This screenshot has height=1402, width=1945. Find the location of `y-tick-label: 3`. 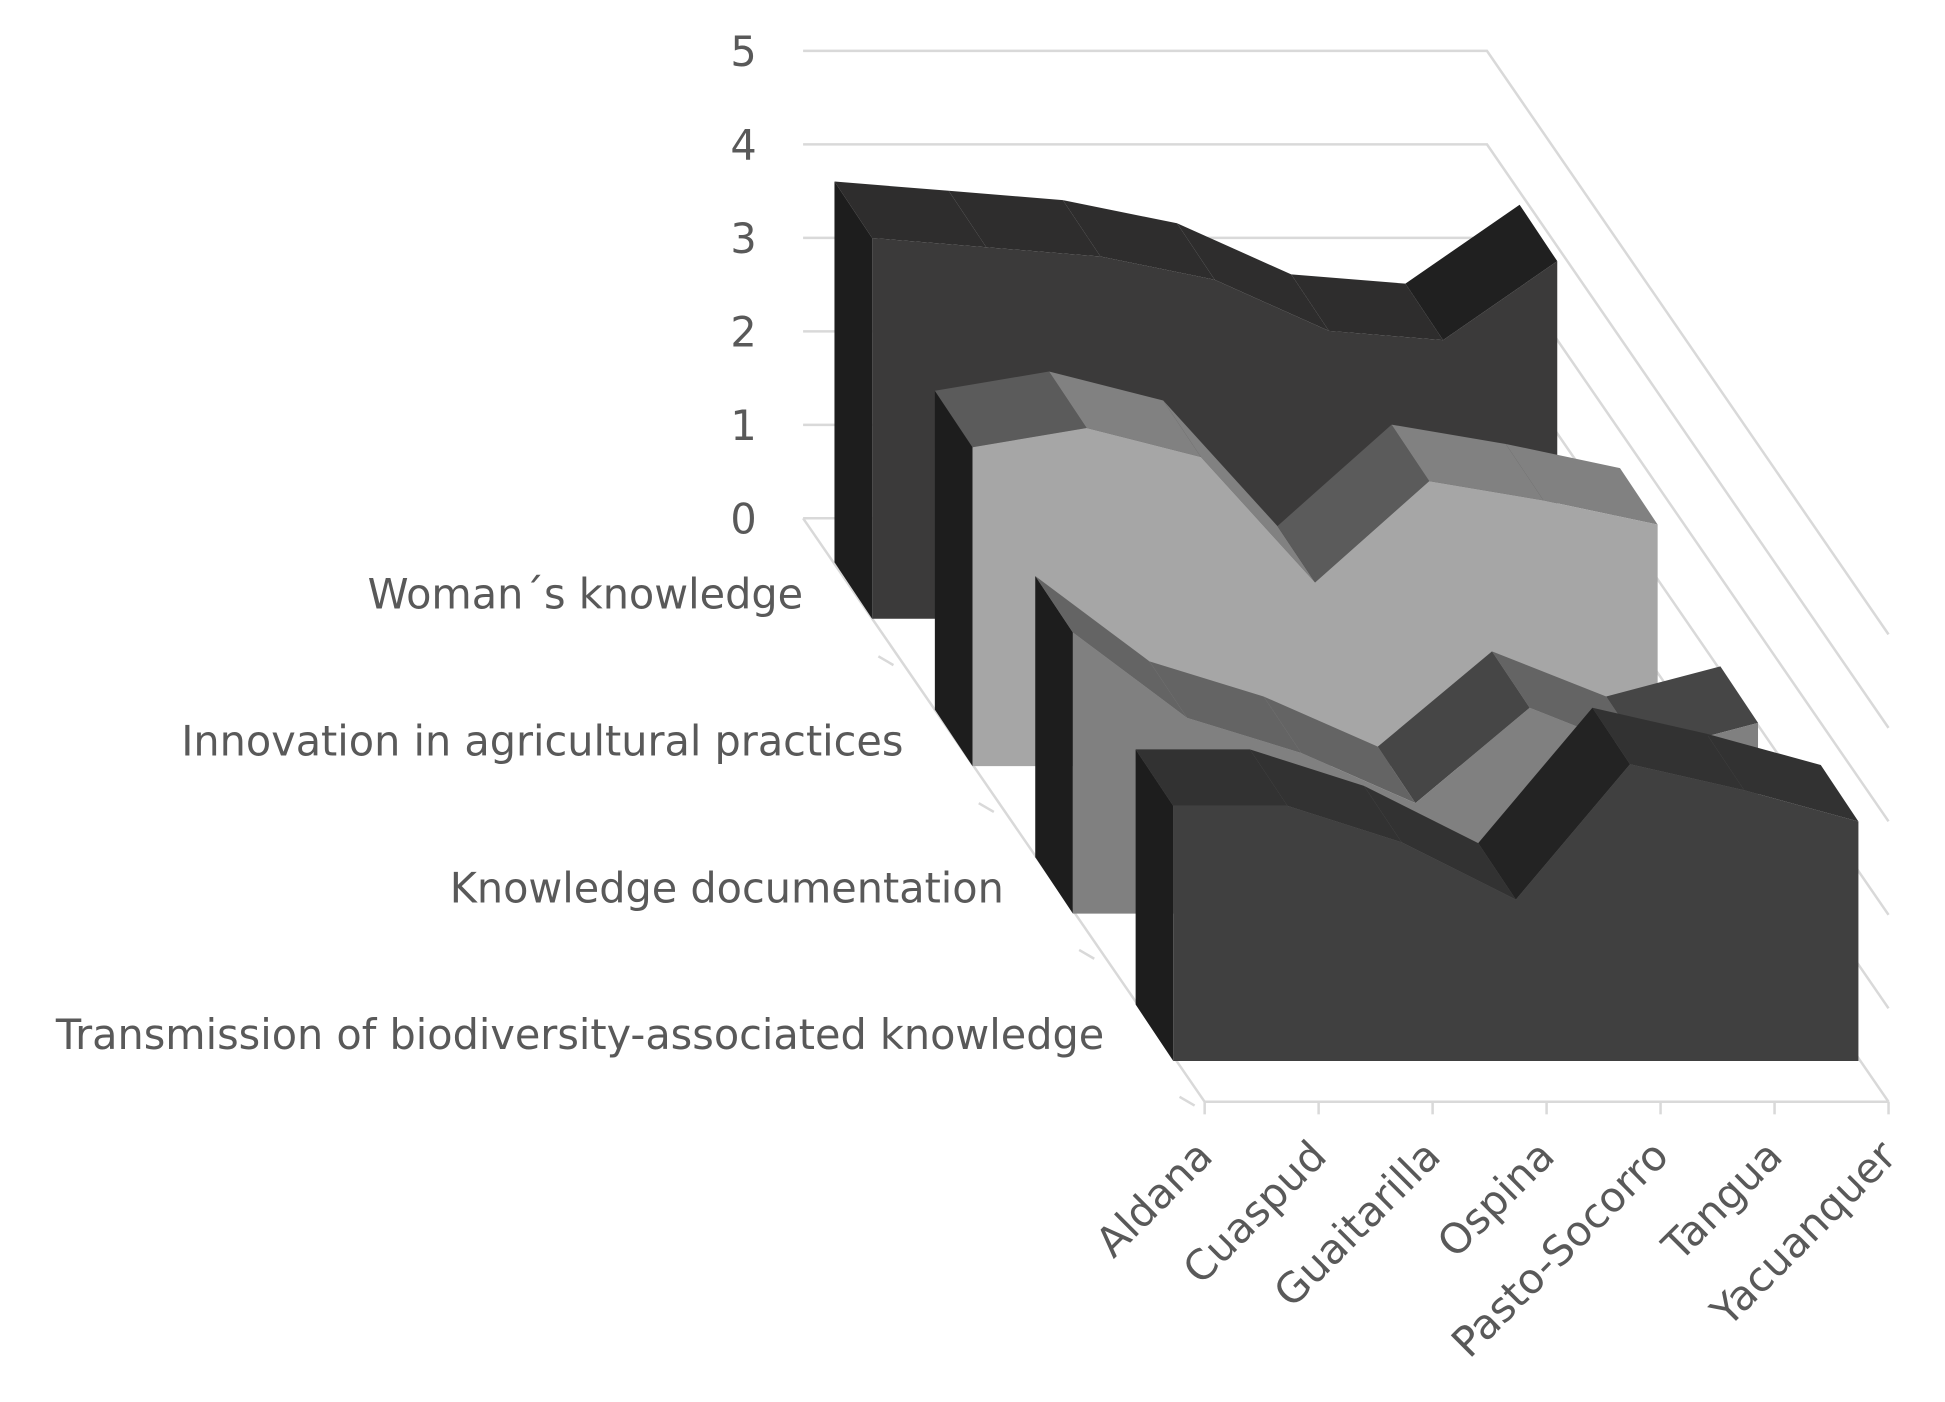

y-tick-label: 3 is located at coordinates (743, 239).